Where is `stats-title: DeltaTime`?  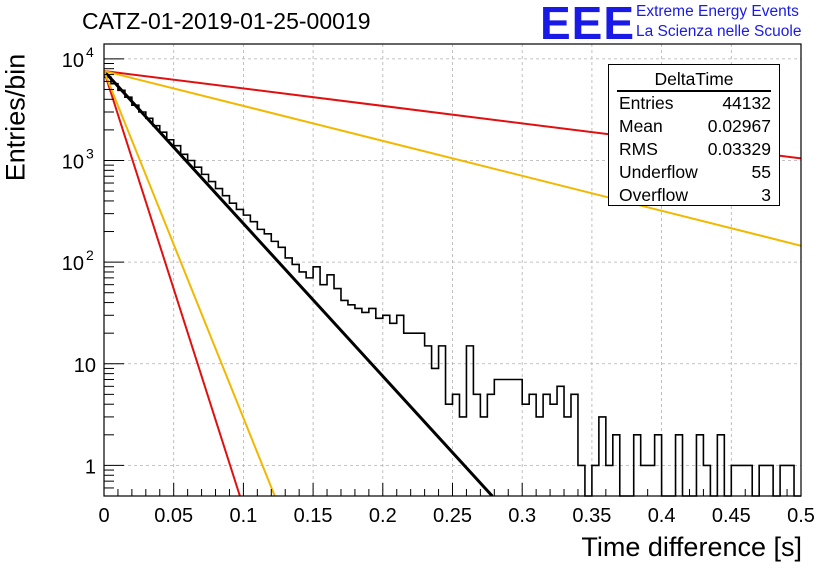
stats-title: DeltaTime is located at coordinates (694, 79).